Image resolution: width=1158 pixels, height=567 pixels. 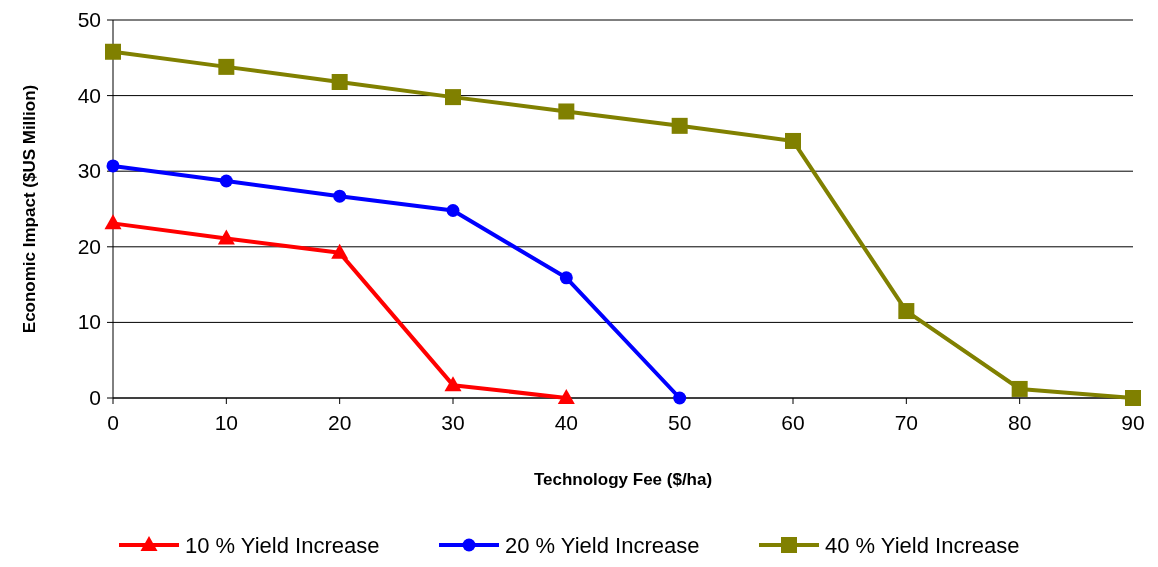 What do you see at coordinates (922, 545) in the screenshot?
I see `legend-label: 40 % Yield Increase` at bounding box center [922, 545].